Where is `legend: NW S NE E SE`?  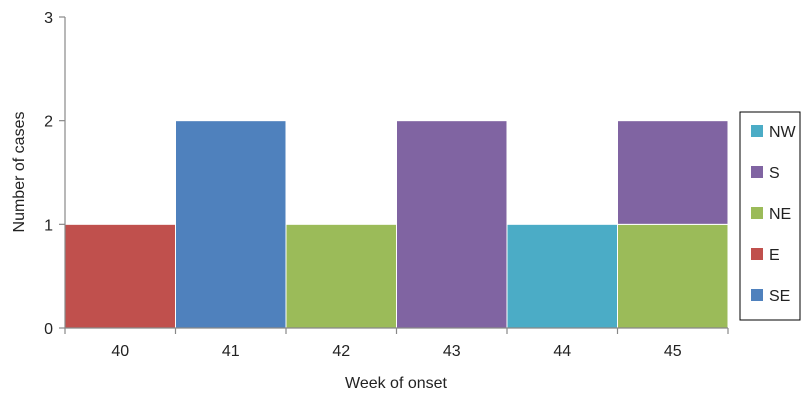
legend: NW S NE E SE is located at coordinates (770, 216).